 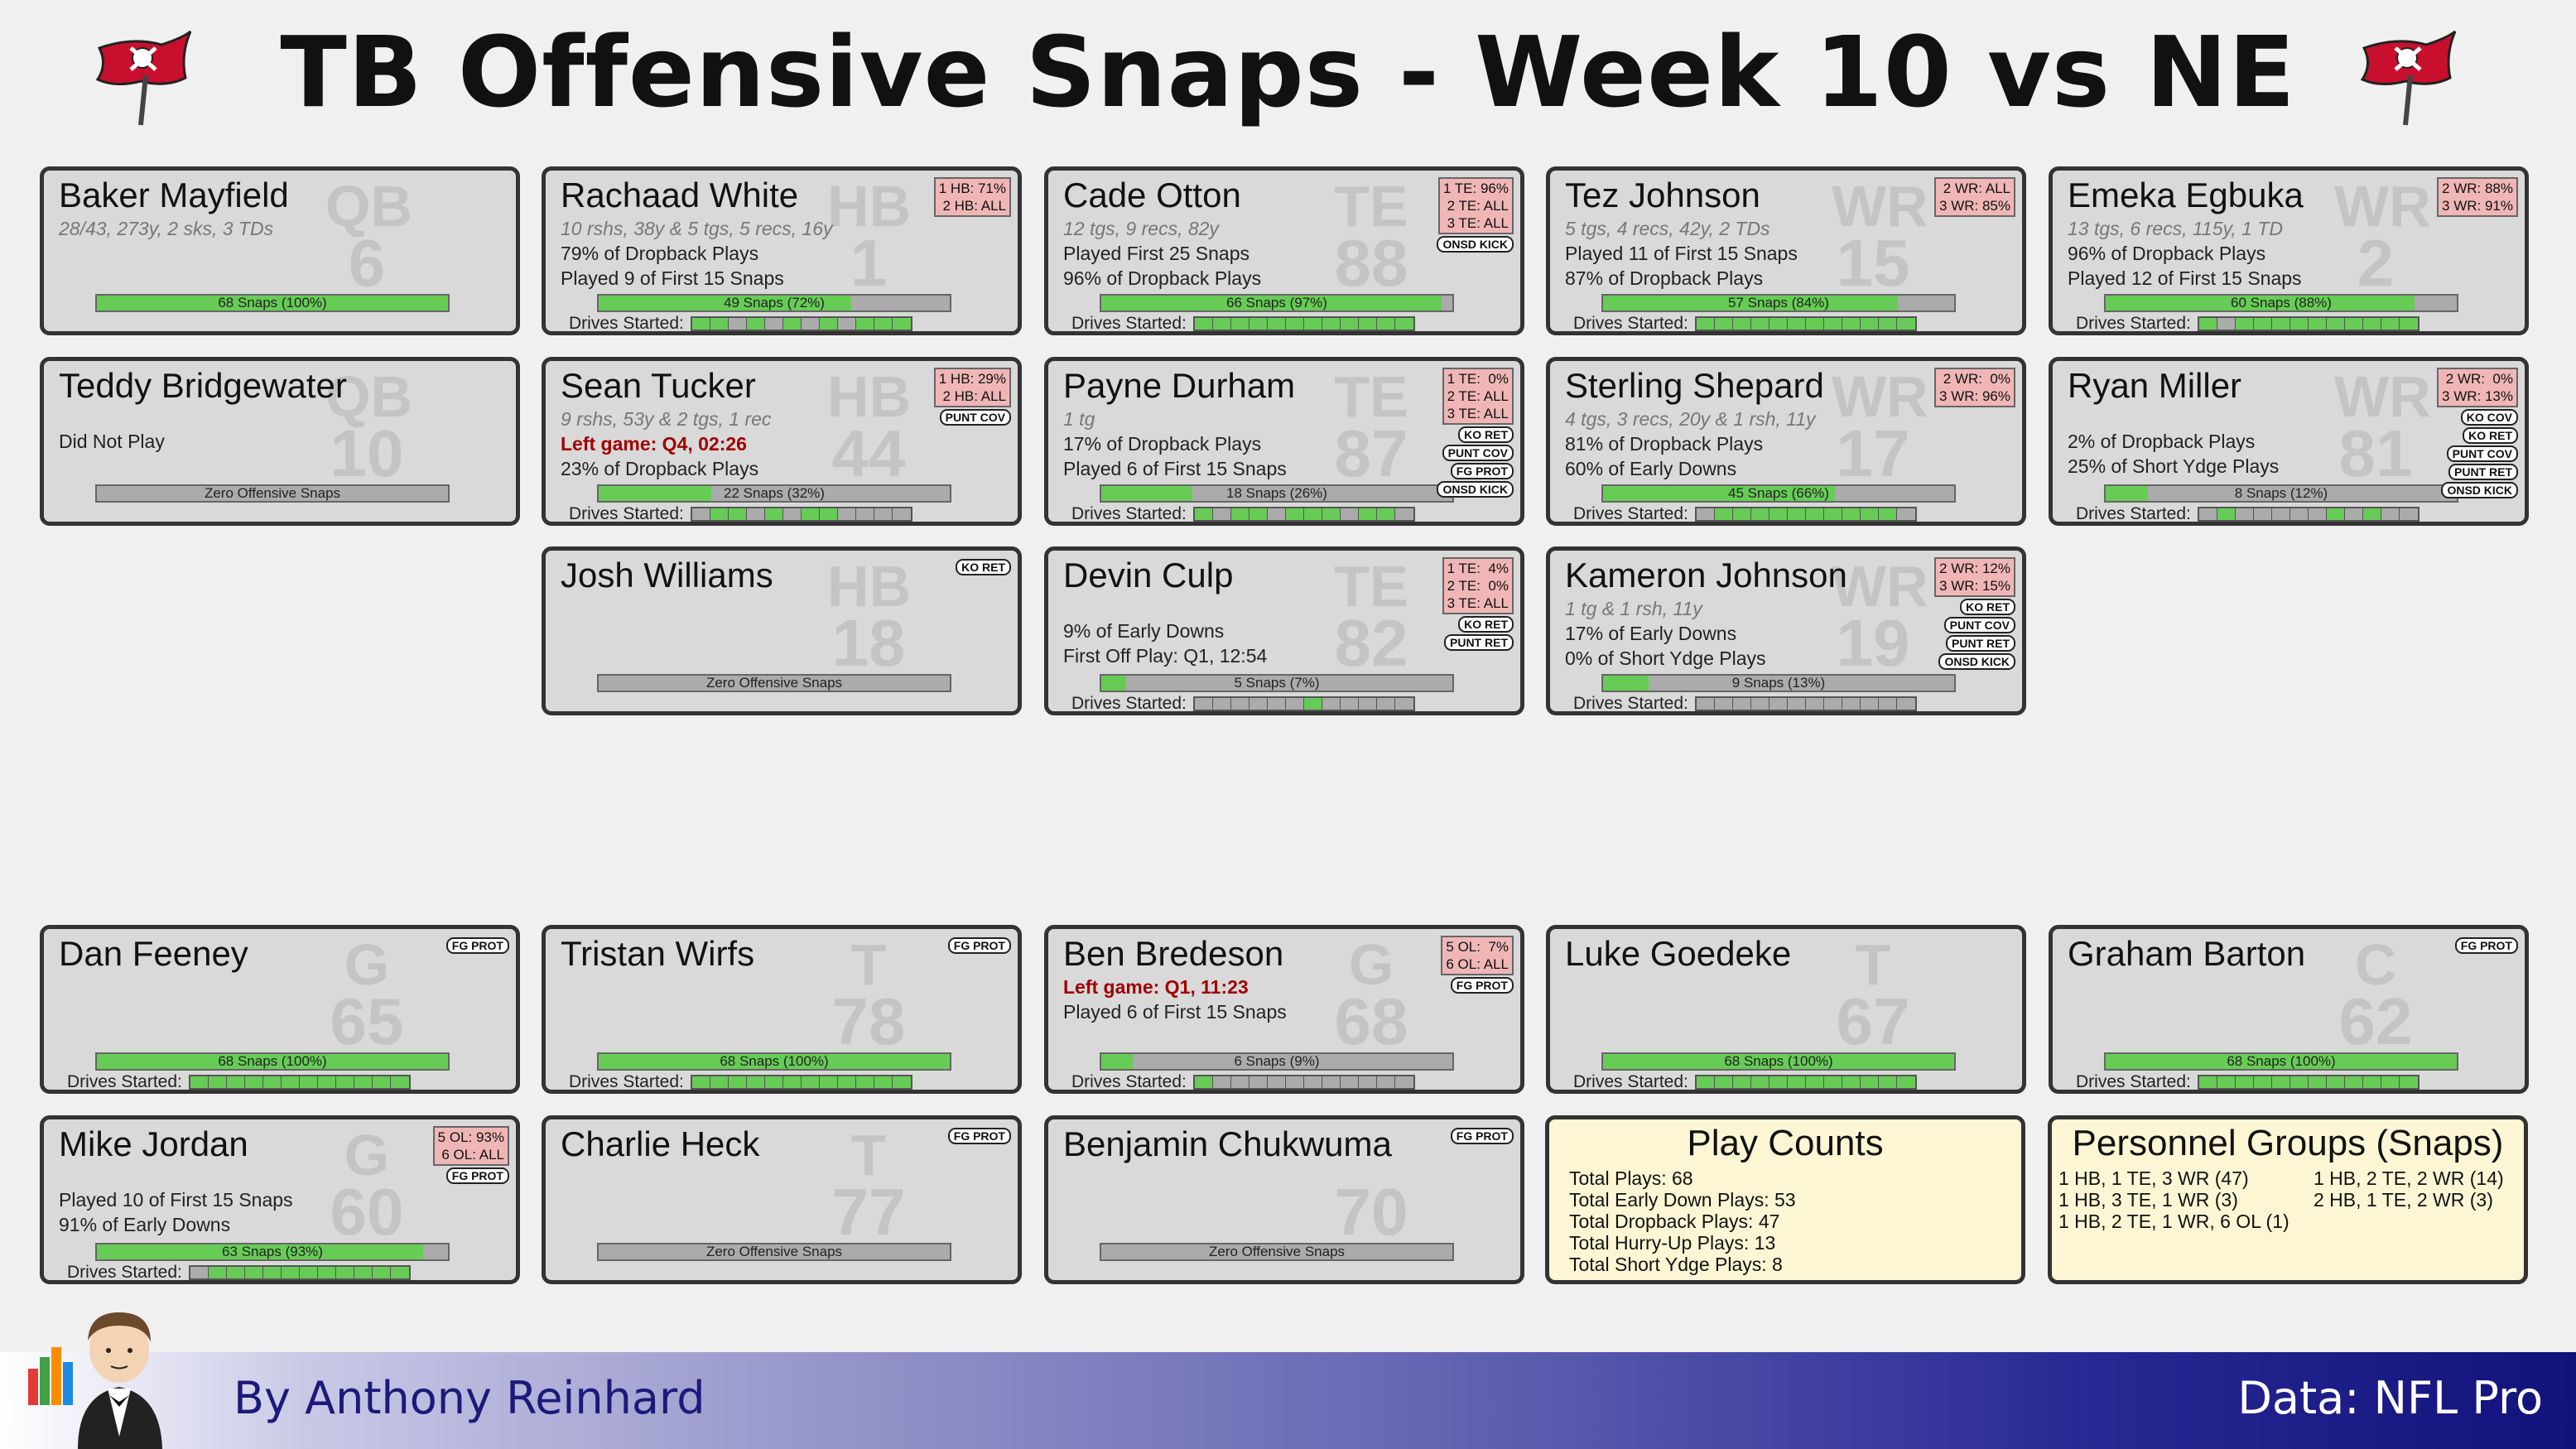 What do you see at coordinates (1778, 493) in the screenshot?
I see `snap-share-bar: 45 Snaps (66%)` at bounding box center [1778, 493].